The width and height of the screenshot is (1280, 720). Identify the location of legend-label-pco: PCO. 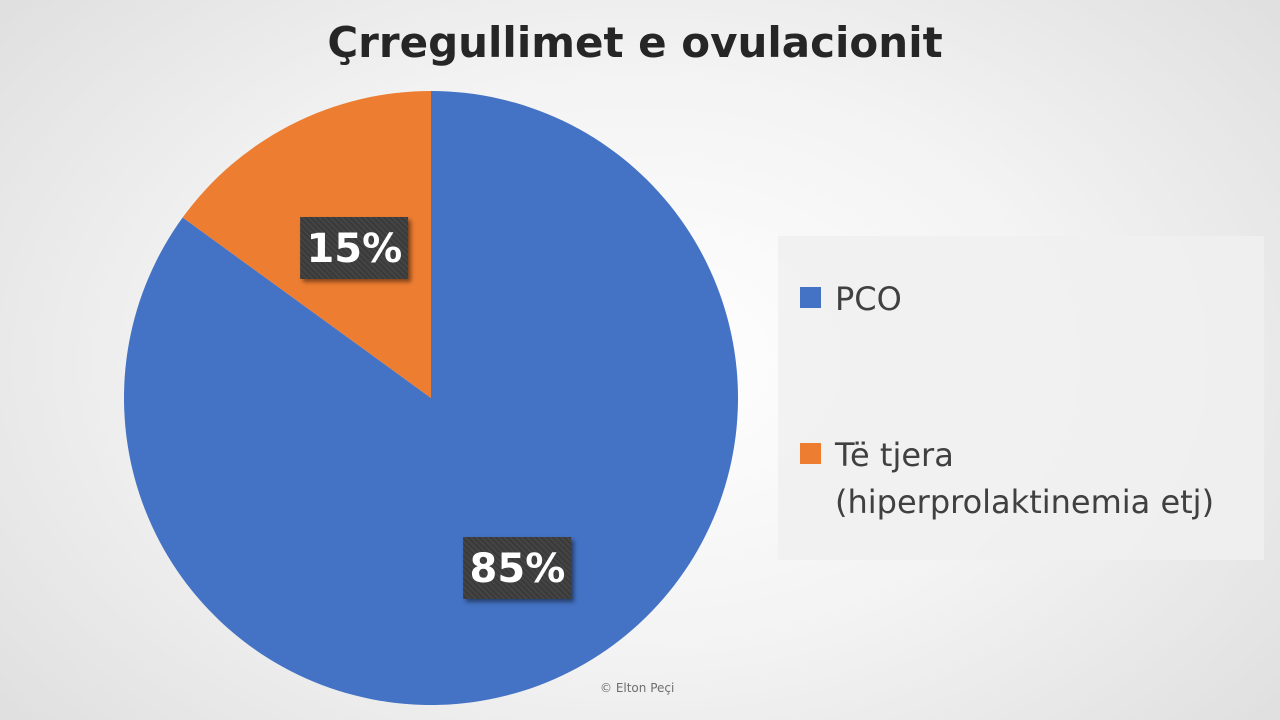
(868, 299).